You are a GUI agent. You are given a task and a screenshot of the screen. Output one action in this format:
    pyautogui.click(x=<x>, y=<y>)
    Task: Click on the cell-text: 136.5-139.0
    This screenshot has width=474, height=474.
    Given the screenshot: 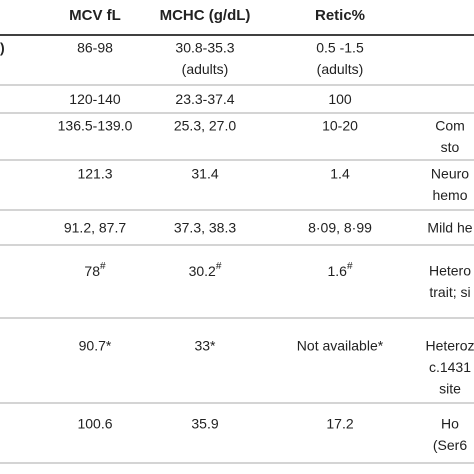 What is the action you would take?
    pyautogui.click(x=95, y=126)
    